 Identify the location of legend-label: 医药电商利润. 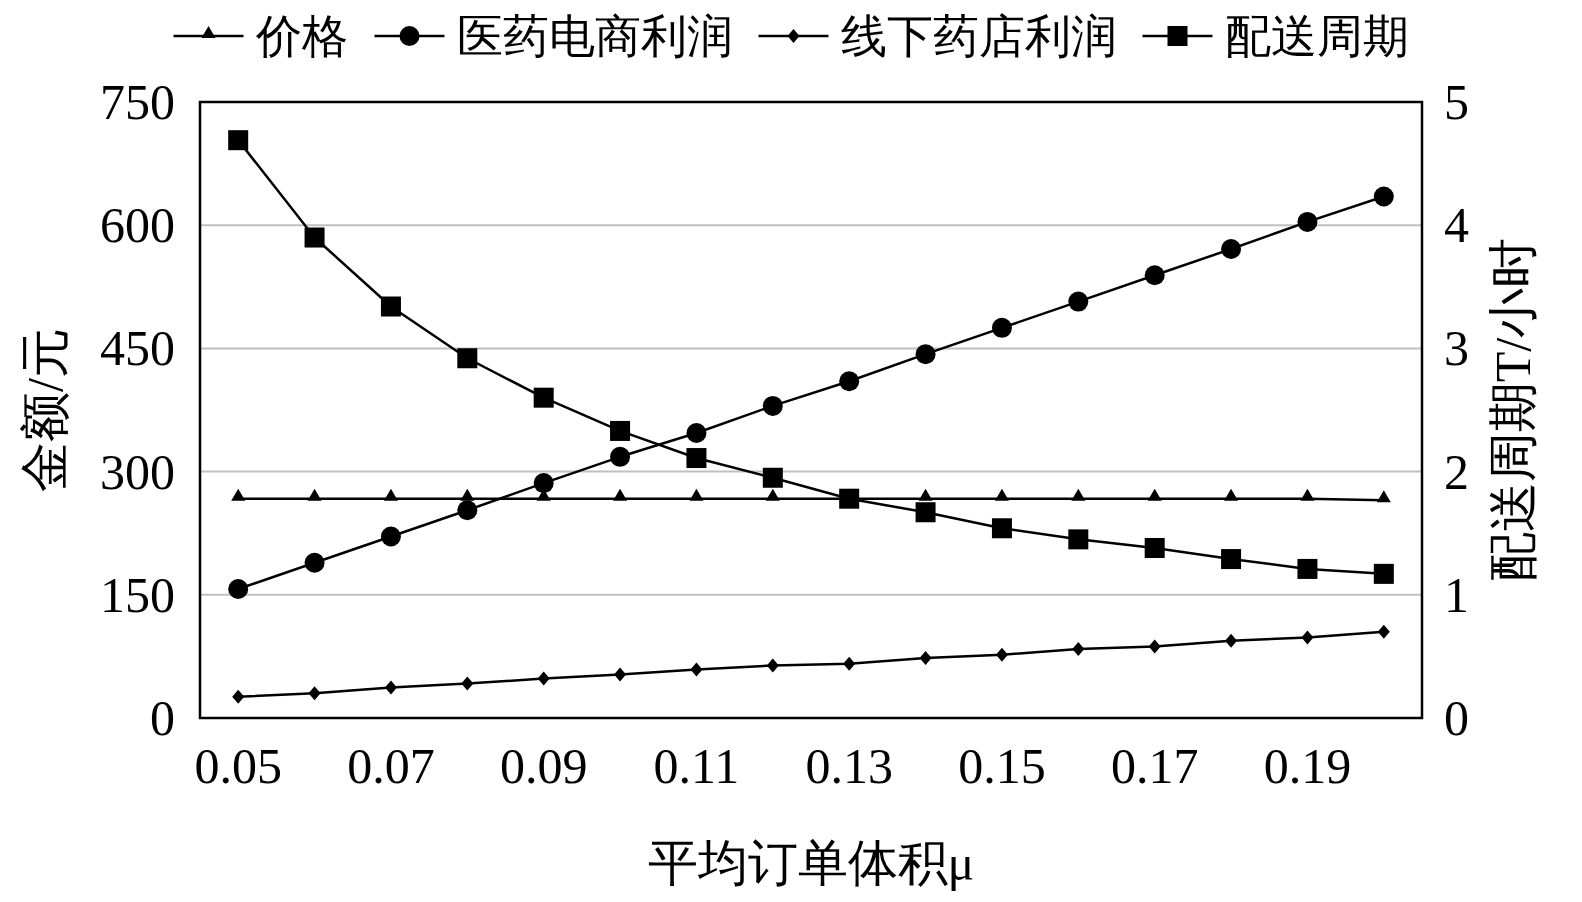
(594, 36).